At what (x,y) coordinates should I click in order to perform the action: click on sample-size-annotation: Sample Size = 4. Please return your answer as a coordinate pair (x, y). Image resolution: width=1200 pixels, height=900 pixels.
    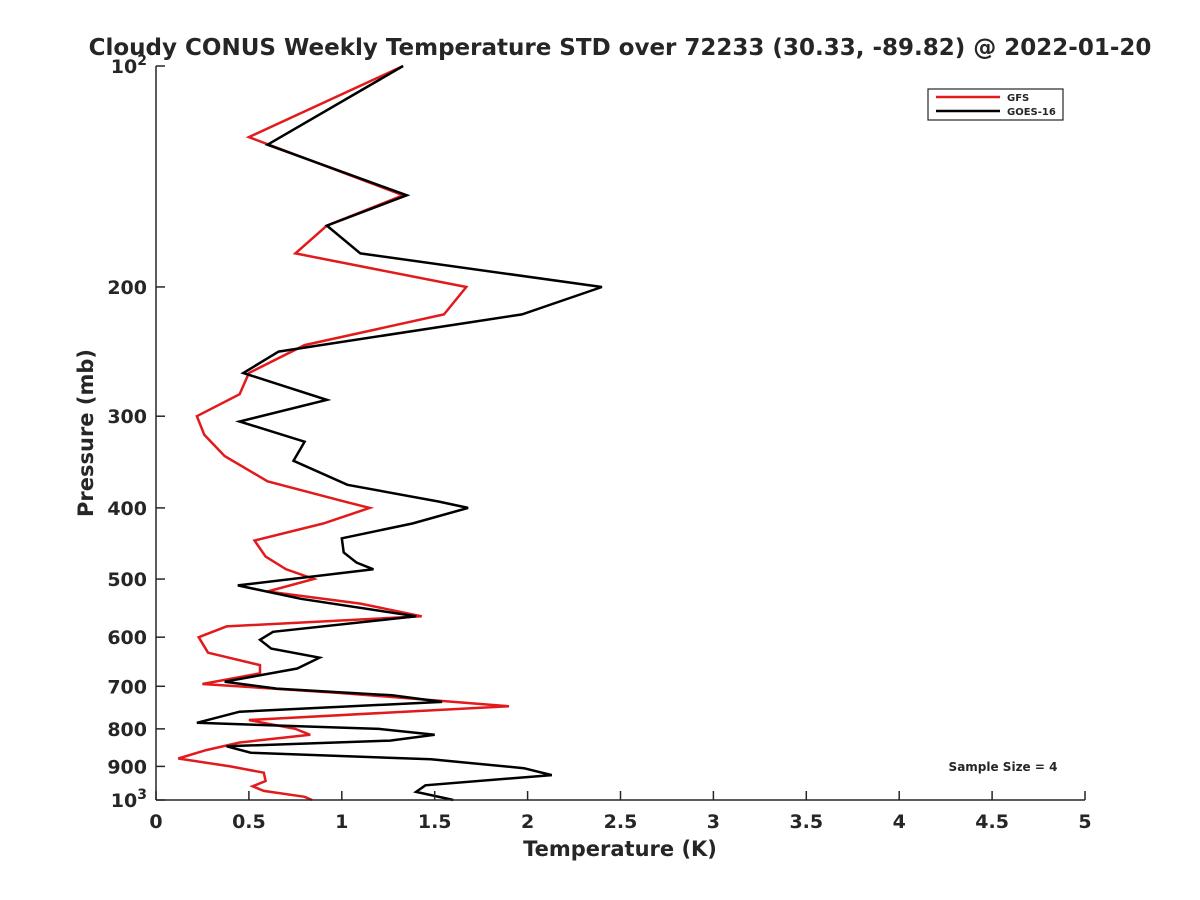
    Looking at the image, I should click on (1003, 767).